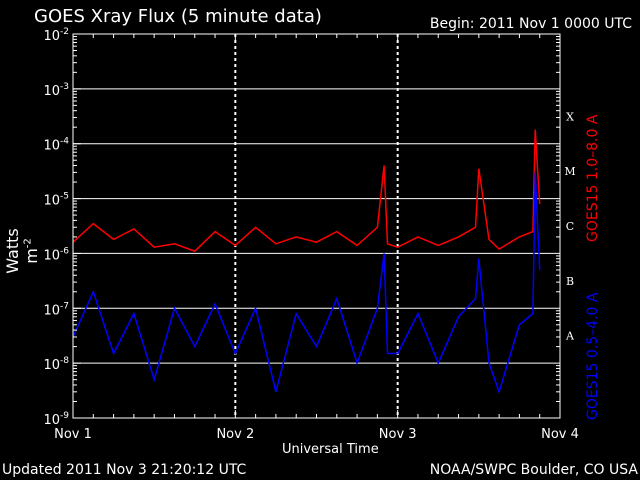 This screenshot has height=480, width=640. Describe the element at coordinates (570, 116) in the screenshot. I see `flare-class-label: X` at that location.